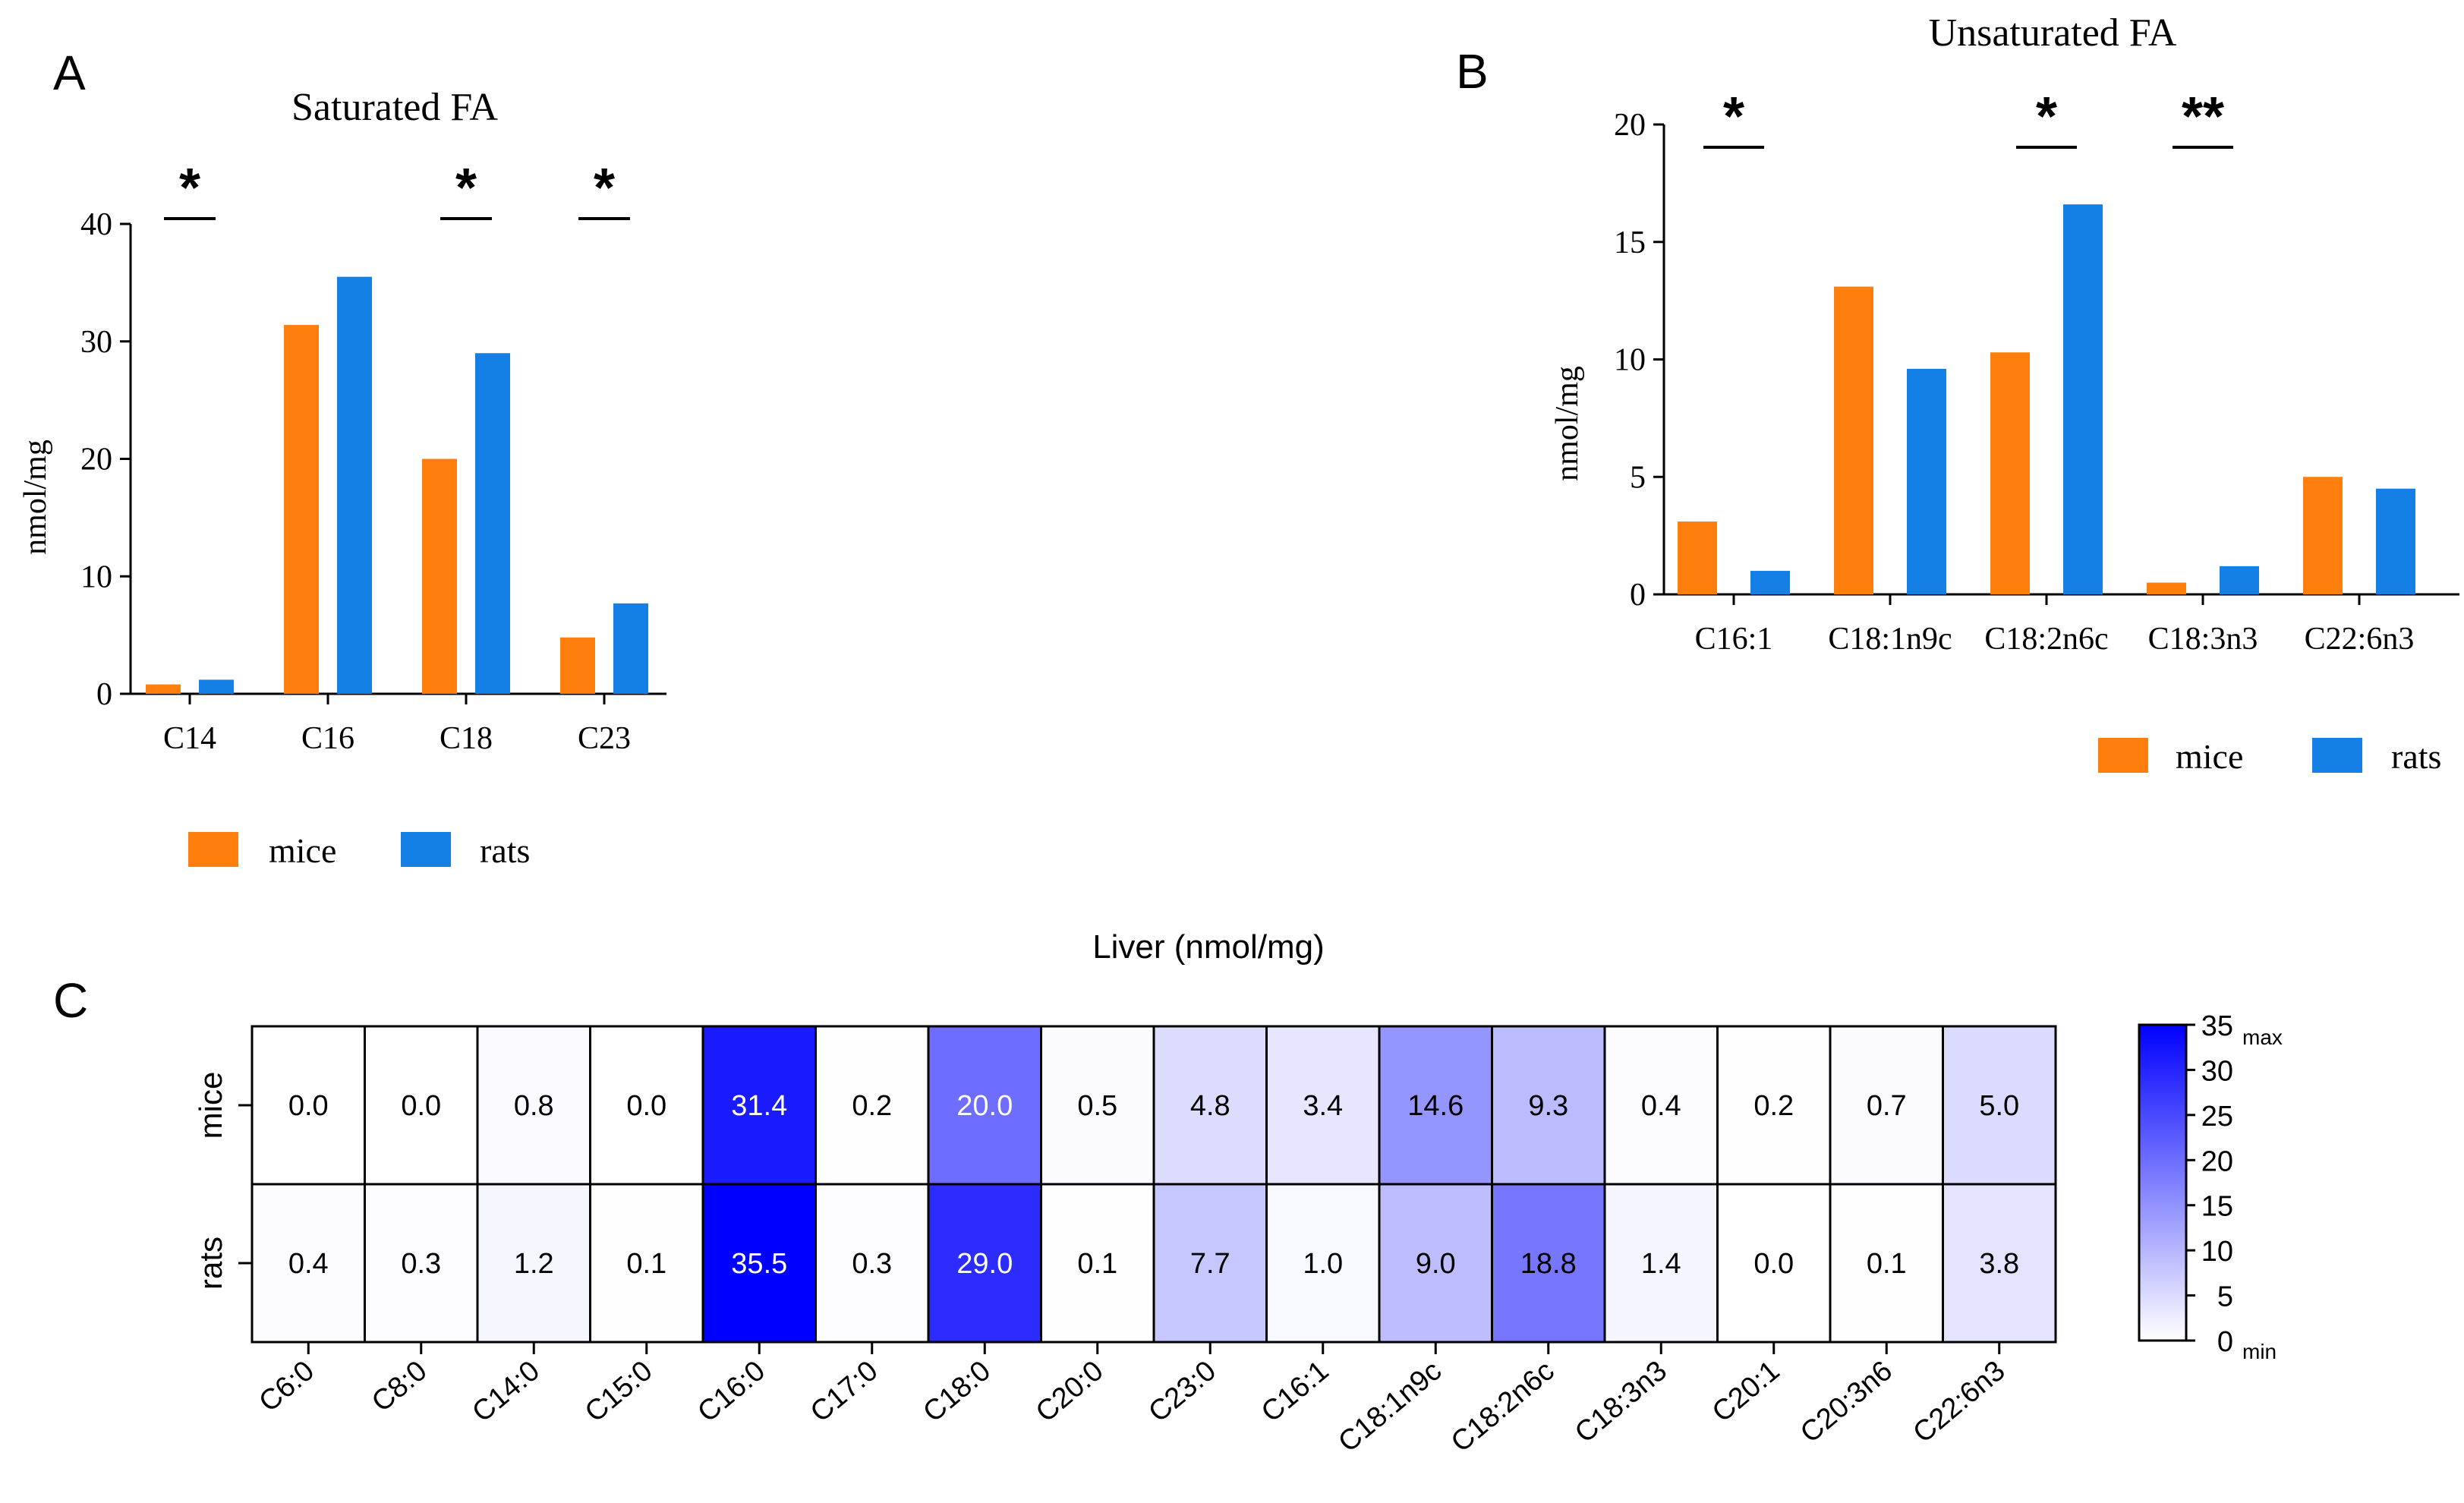 The height and width of the screenshot is (1503, 2464). I want to click on heatmap-cell-rats-C23:0, so click(1210, 1263).